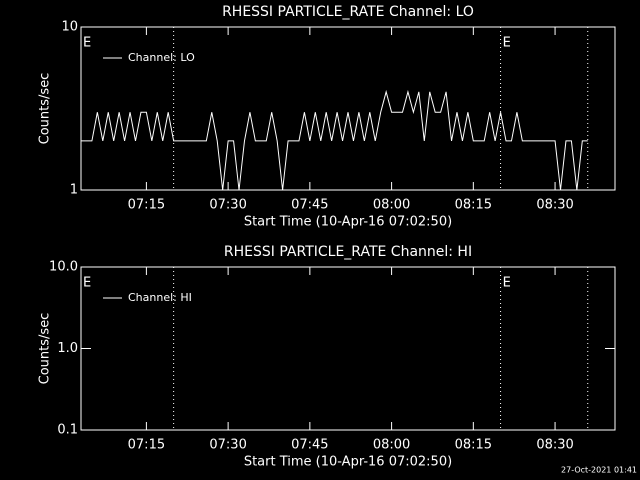  Describe the element at coordinates (160, 297) in the screenshot. I see `legend-label: Channel: HI` at that location.